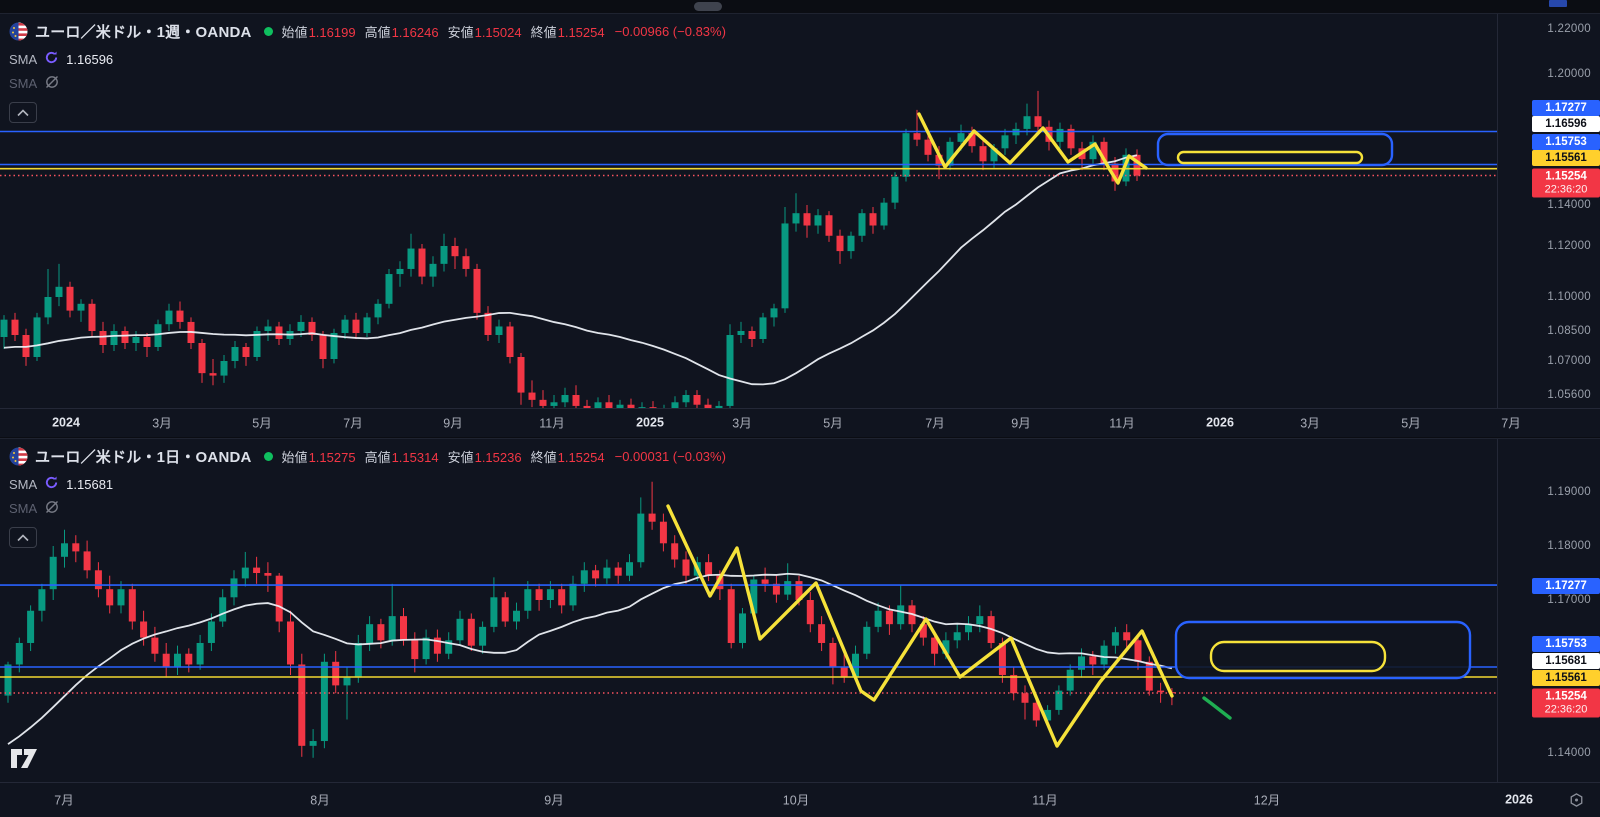  I want to click on time-tick-label: 3月, so click(1310, 423).